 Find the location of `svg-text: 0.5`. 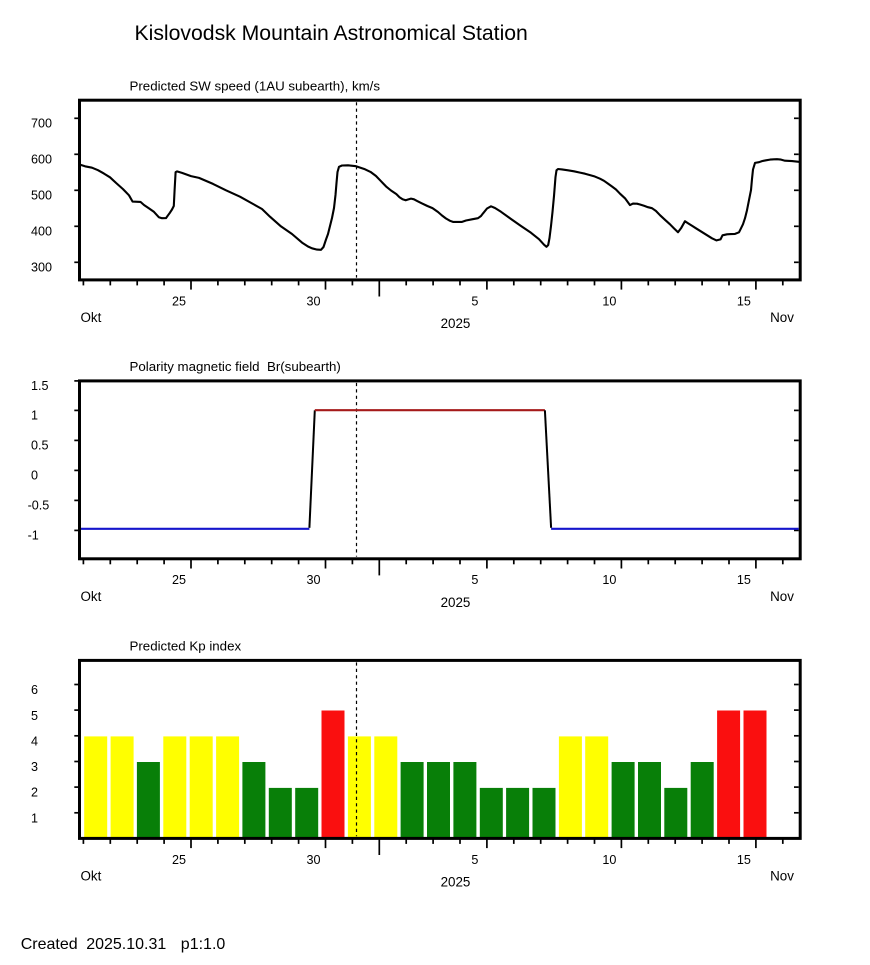

svg-text: 0.5 is located at coordinates (40, 446).